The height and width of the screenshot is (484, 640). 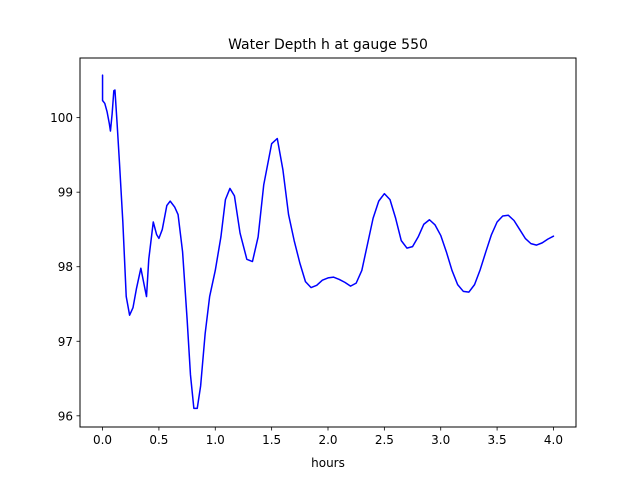 What do you see at coordinates (440, 440) in the screenshot?
I see `x-tick-label: 3.0` at bounding box center [440, 440].